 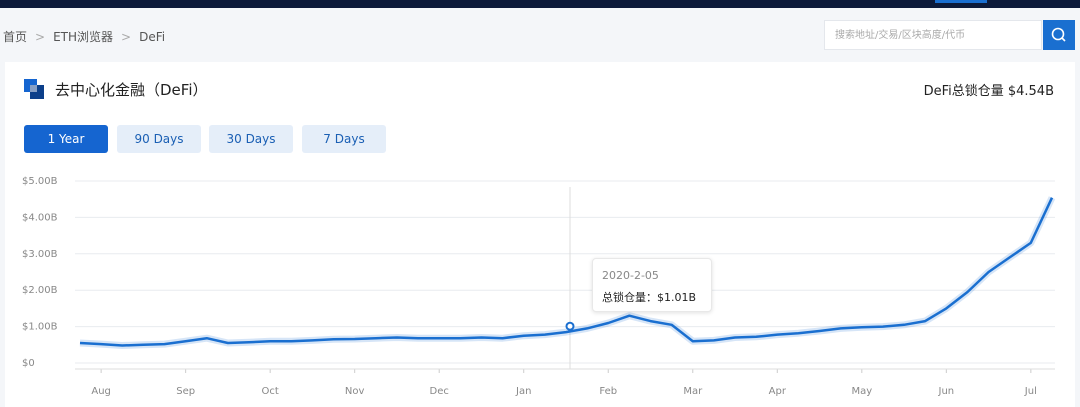 I want to click on tooltip-value: 总锁仓量：$1.01B, so click(x=649, y=297).